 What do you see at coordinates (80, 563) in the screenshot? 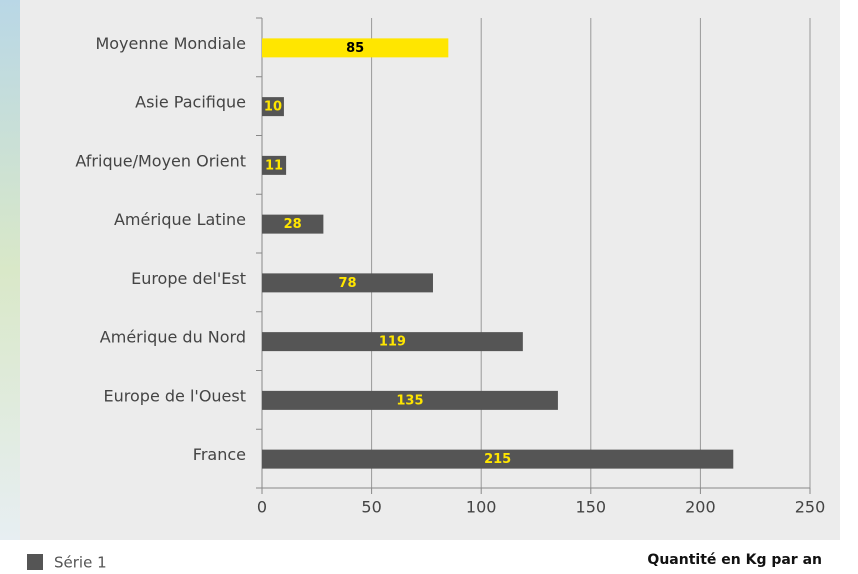
I see `legend-label: Série 1` at bounding box center [80, 563].